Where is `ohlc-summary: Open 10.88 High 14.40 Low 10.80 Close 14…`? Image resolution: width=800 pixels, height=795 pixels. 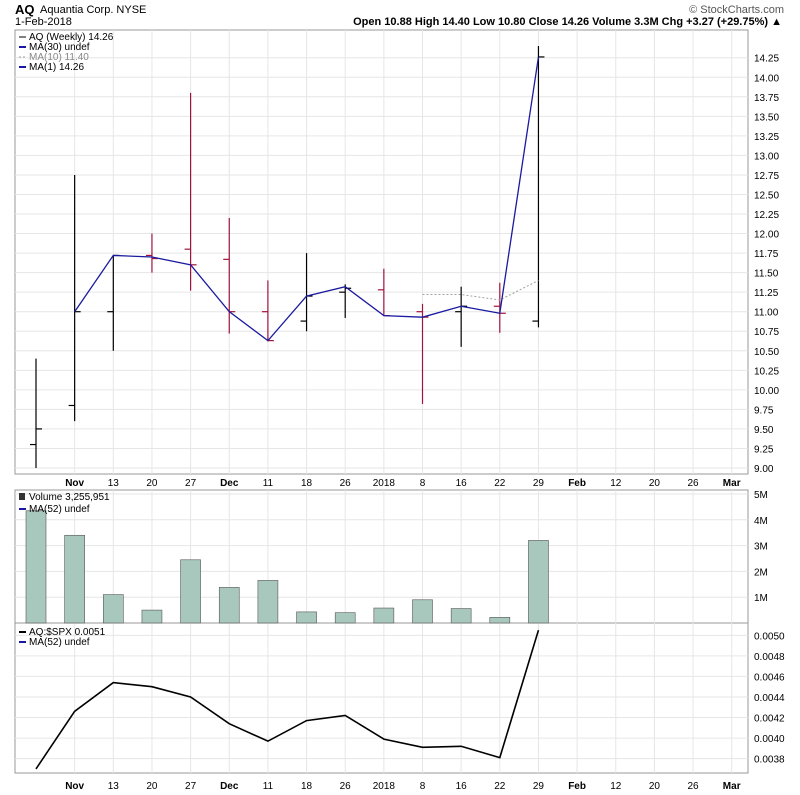 ohlc-summary: Open 10.88 High 14.40 Low 10.80 Close 14… is located at coordinates (567, 22).